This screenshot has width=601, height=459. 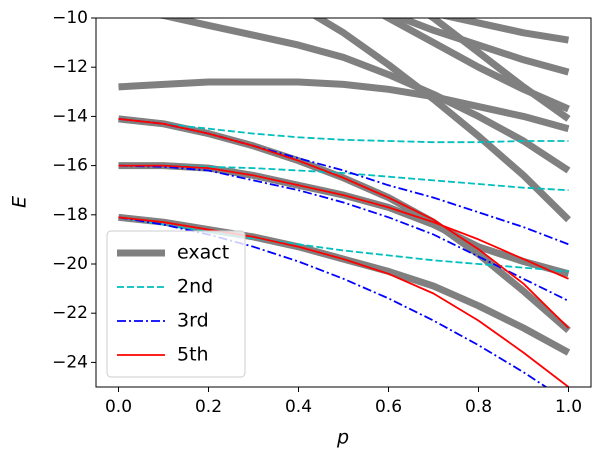 I want to click on legend-label: 3rd, so click(x=193, y=321).